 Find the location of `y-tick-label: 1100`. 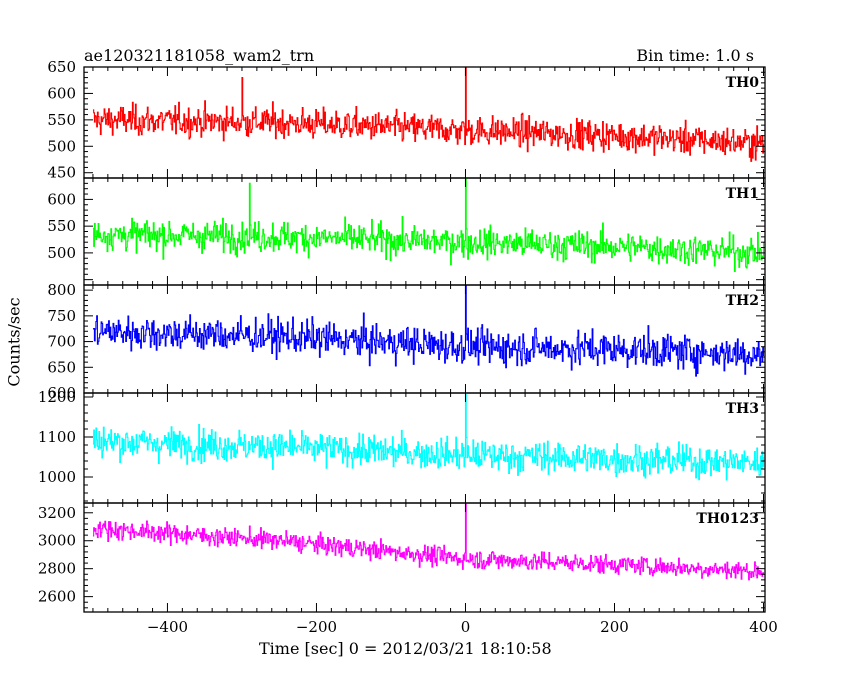

y-tick-label: 1100 is located at coordinates (57, 437).